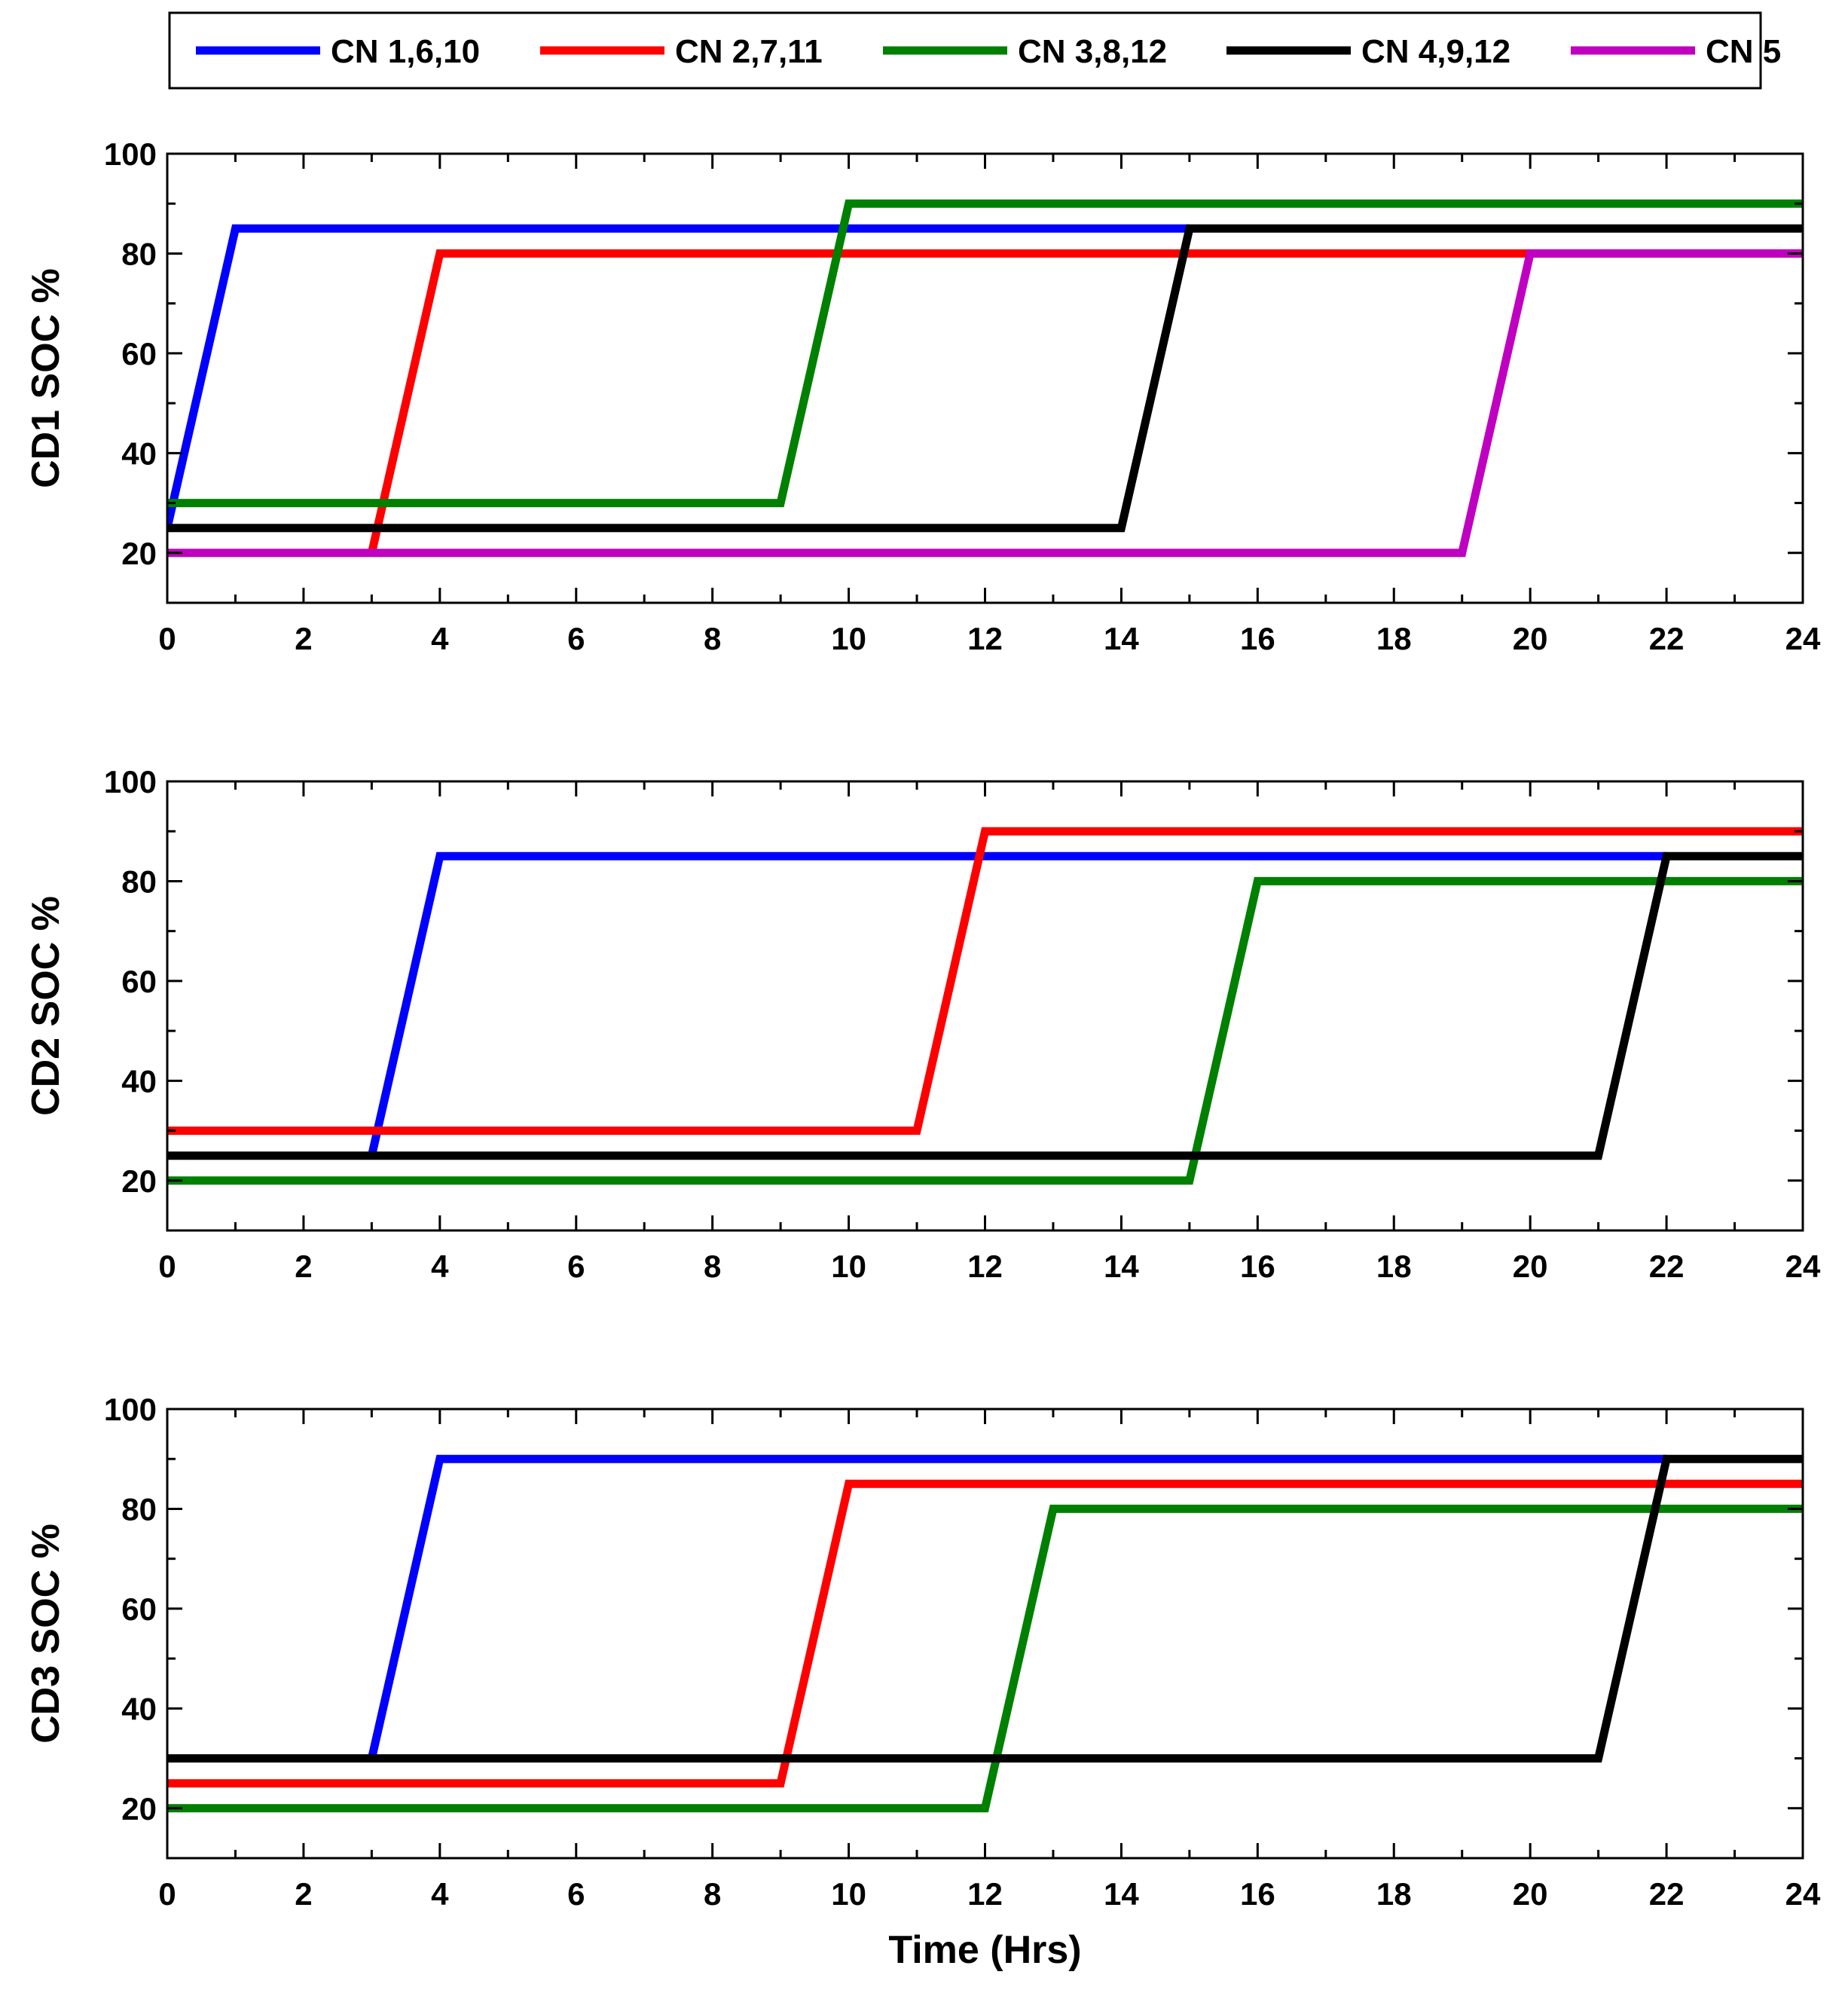 The image size is (1848, 1990). Describe the element at coordinates (1743, 51) in the screenshot. I see `legend-label: CN 5` at that location.